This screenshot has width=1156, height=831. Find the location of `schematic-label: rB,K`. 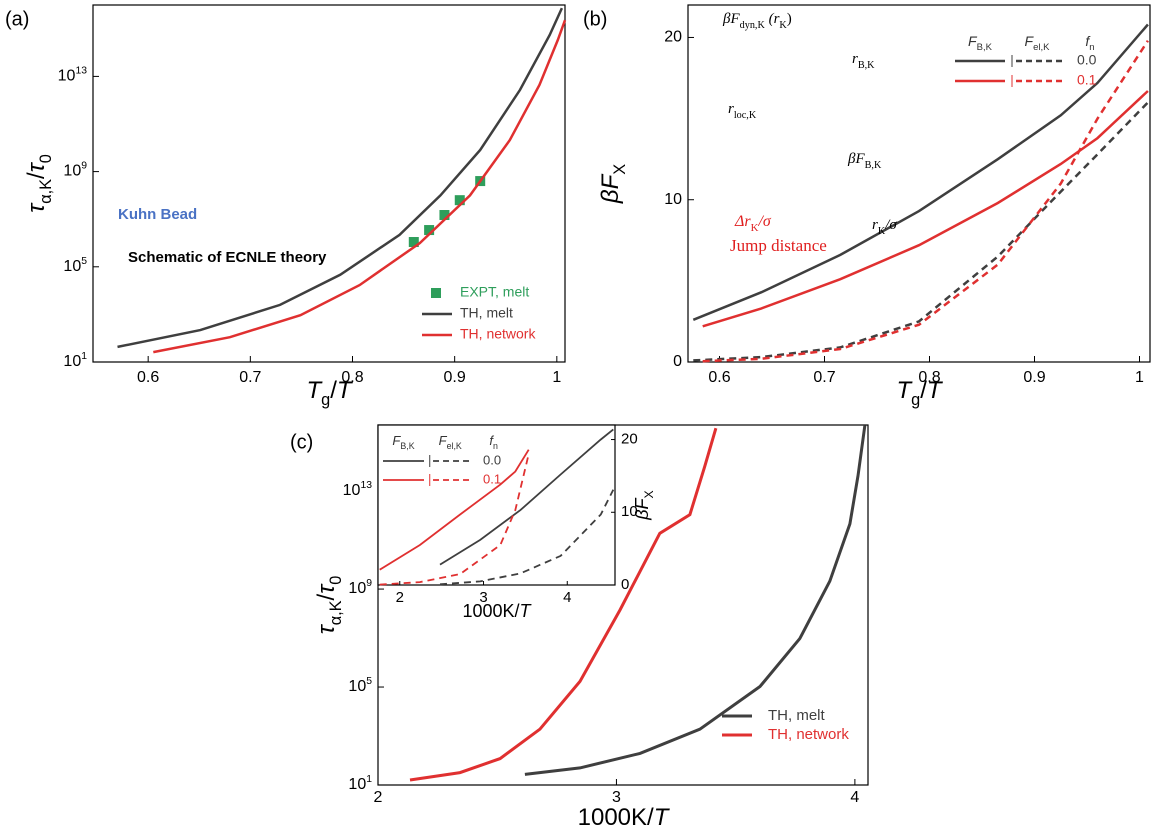

schematic-label: rB,K is located at coordinates (863, 60).